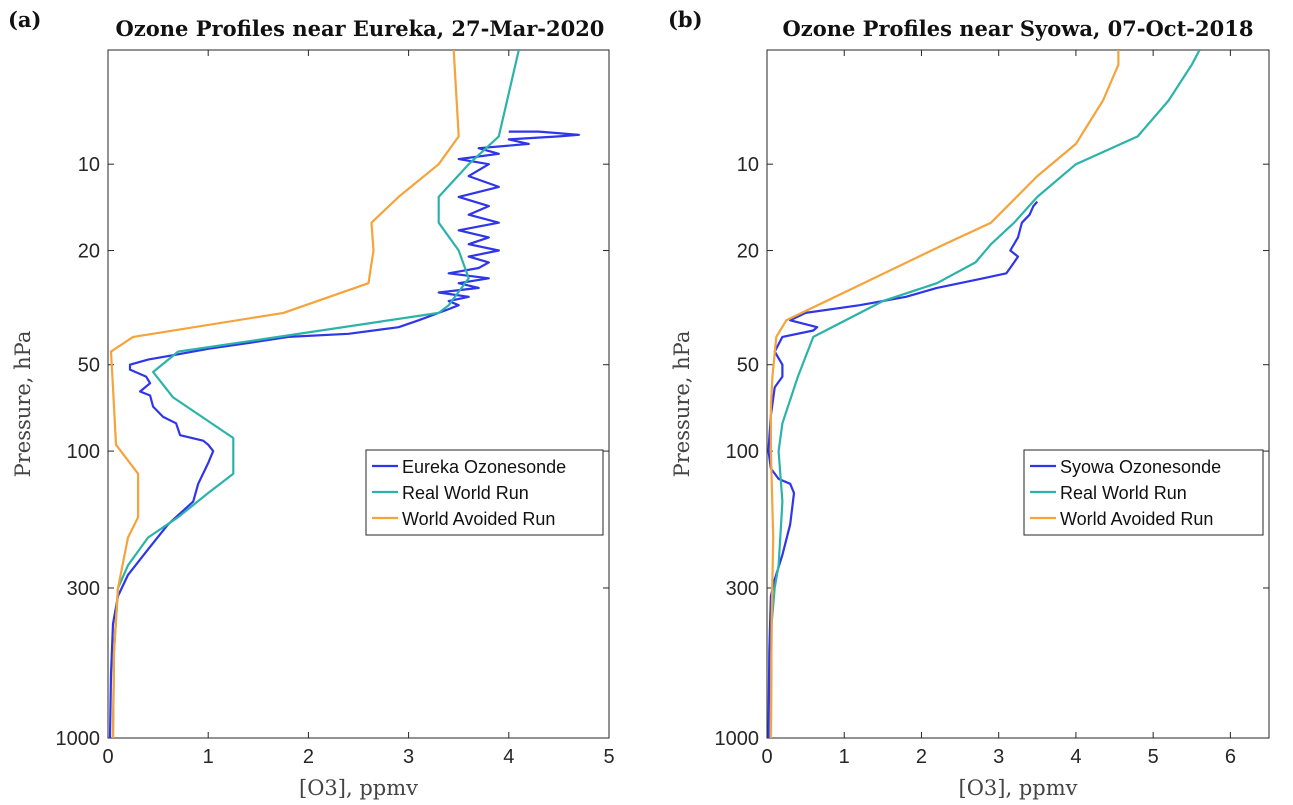 This screenshot has width=1293, height=805. Describe the element at coordinates (1018, 28) in the screenshot. I see `chart-title: Ozone Profiles near Syowa, 07-Oct-2018` at that location.